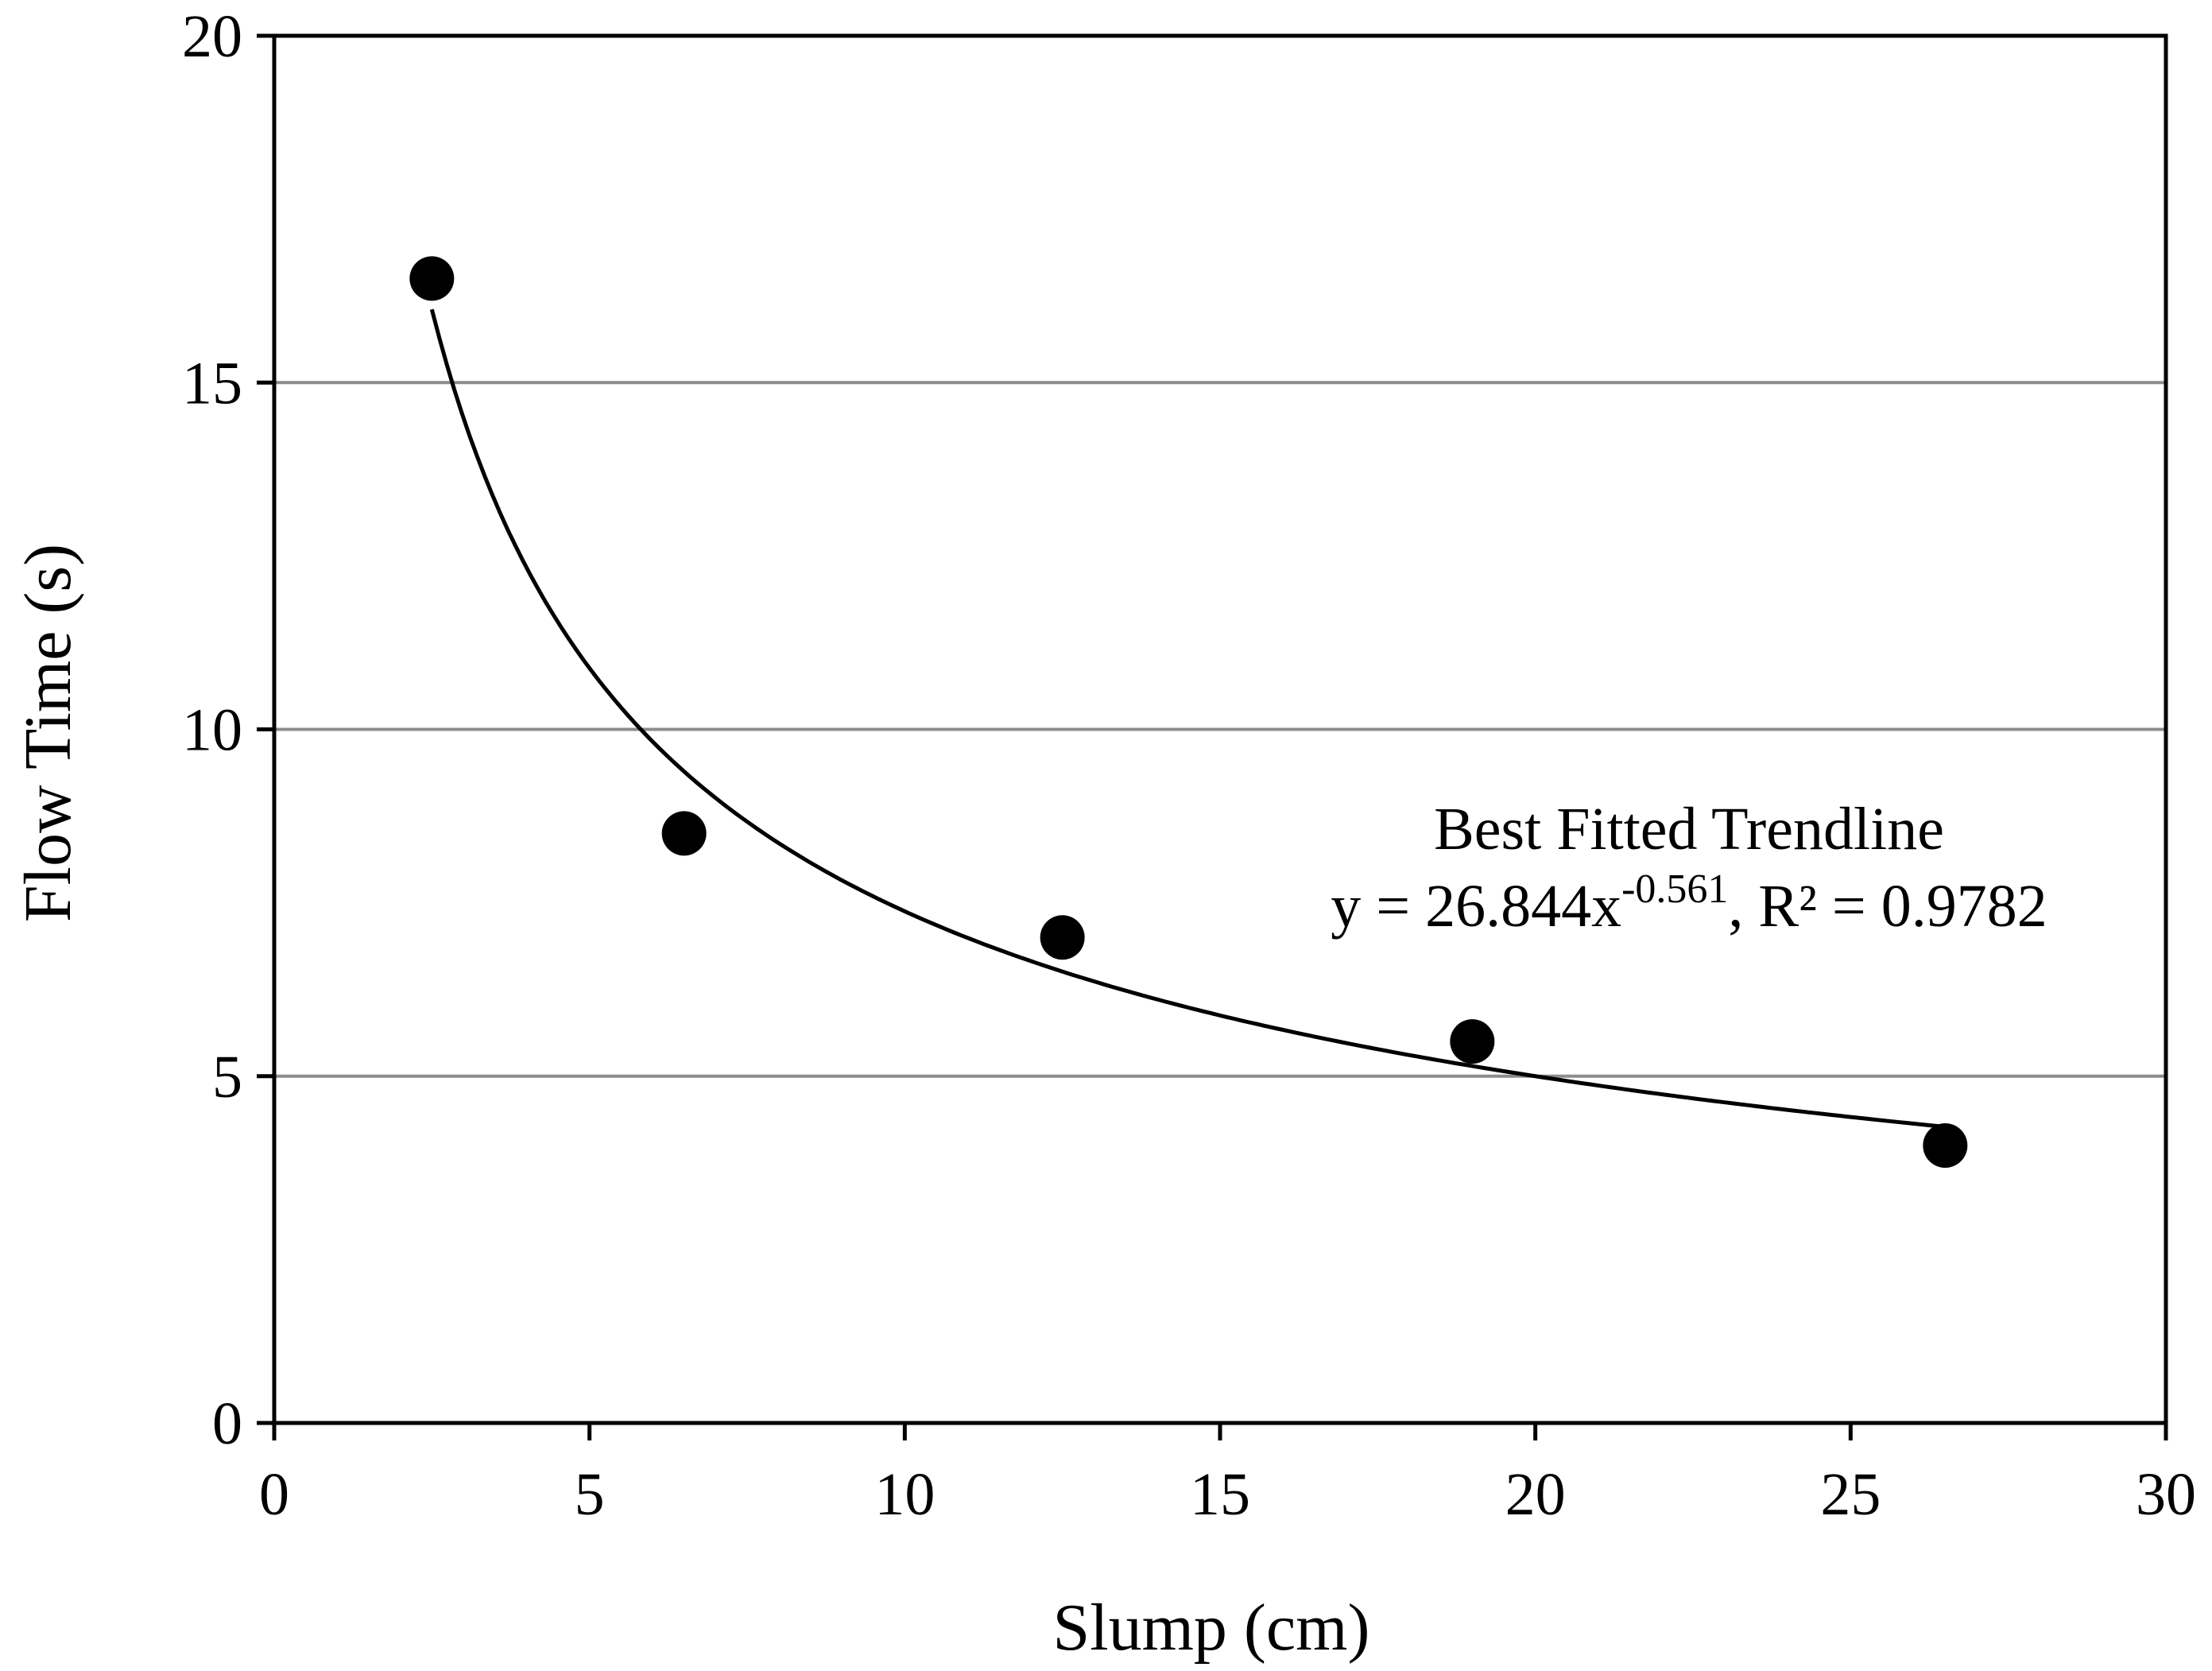 The image size is (2212, 1671). Describe the element at coordinates (1476, 906) in the screenshot. I see `equation-prefix: y = 26.844x` at that location.